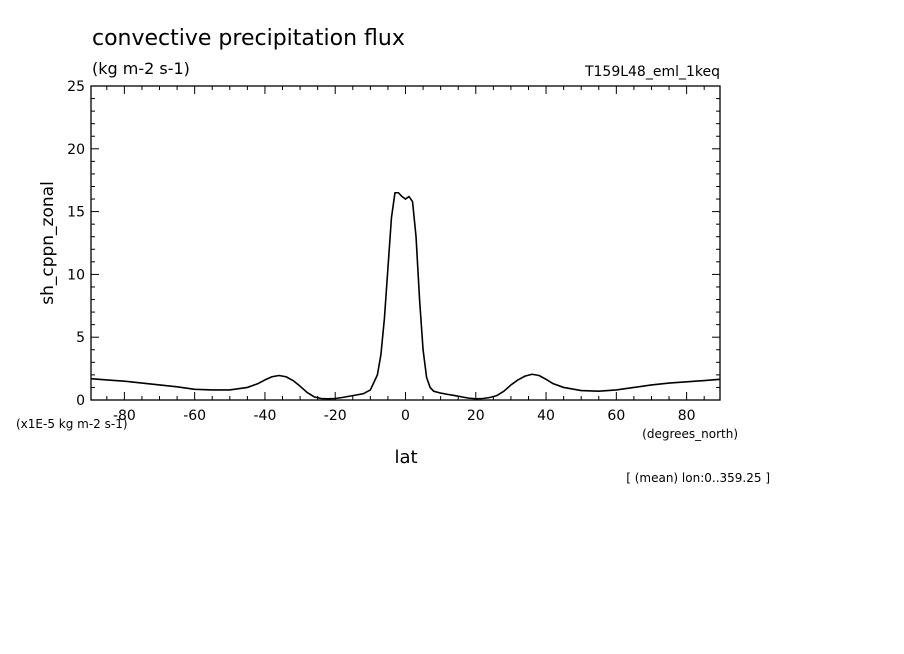 The height and width of the screenshot is (654, 904). I want to click on x-tick-label: 0, so click(405, 416).